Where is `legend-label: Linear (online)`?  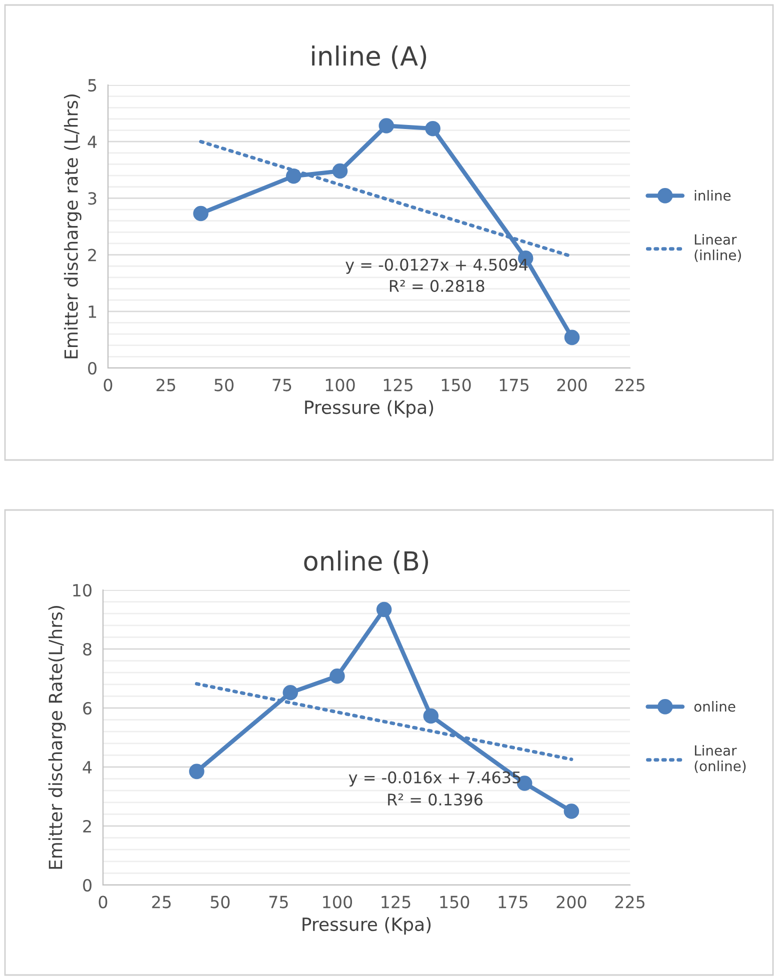 legend-label: Linear (online) is located at coordinates (720, 759).